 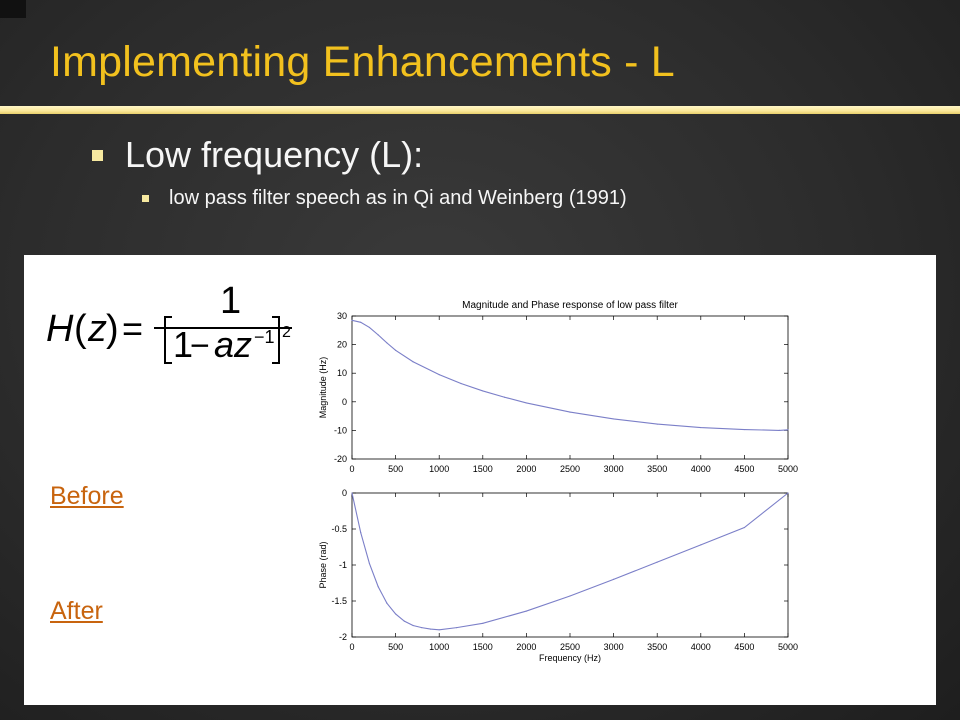 I want to click on x-tick-label: 0, so click(x=351, y=647).